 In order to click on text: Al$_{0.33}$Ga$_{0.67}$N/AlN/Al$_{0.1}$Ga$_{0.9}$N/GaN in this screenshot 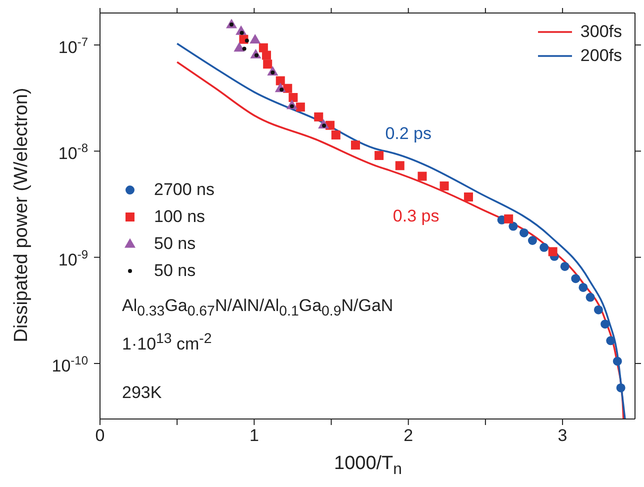, I will do `click(258, 308)`.